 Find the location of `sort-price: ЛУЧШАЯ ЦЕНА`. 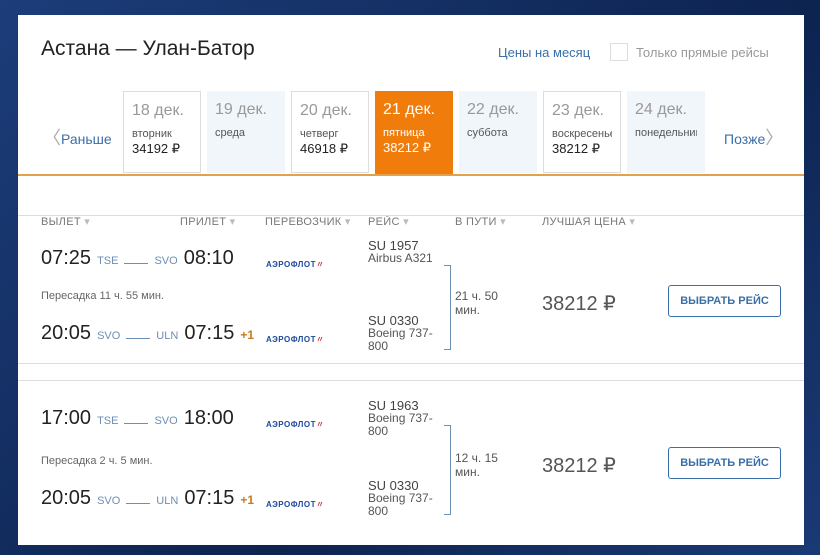

sort-price: ЛУЧШАЯ ЦЕНА is located at coordinates (588, 221).